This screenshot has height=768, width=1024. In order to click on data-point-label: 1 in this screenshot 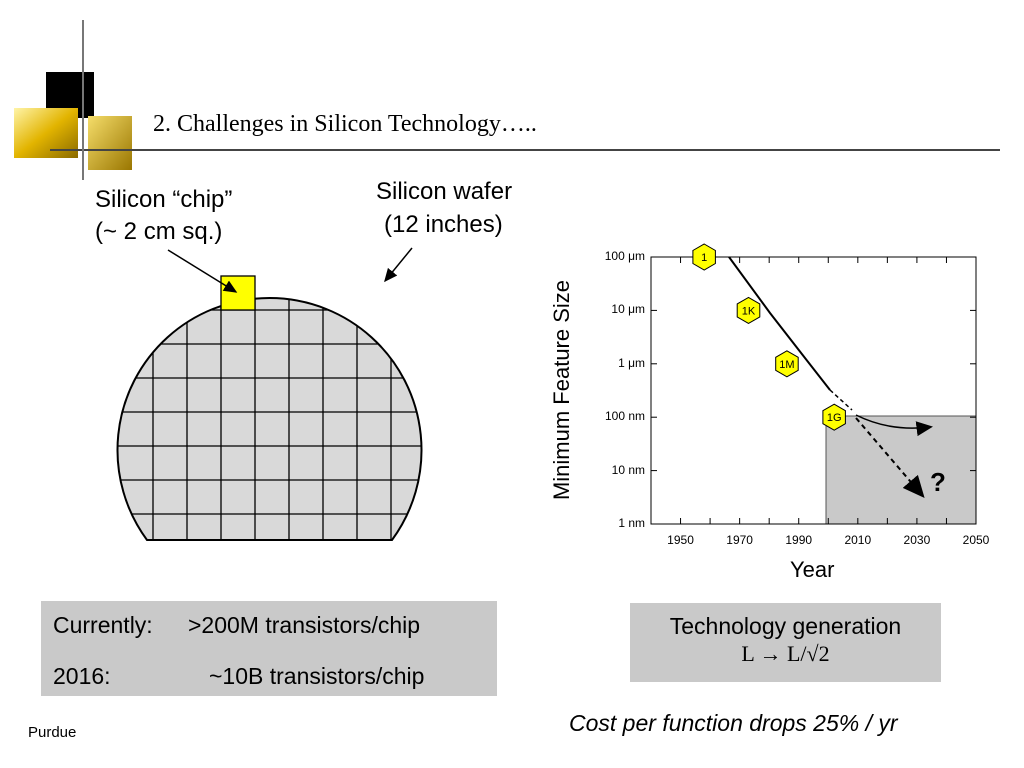, I will do `click(704, 258)`.